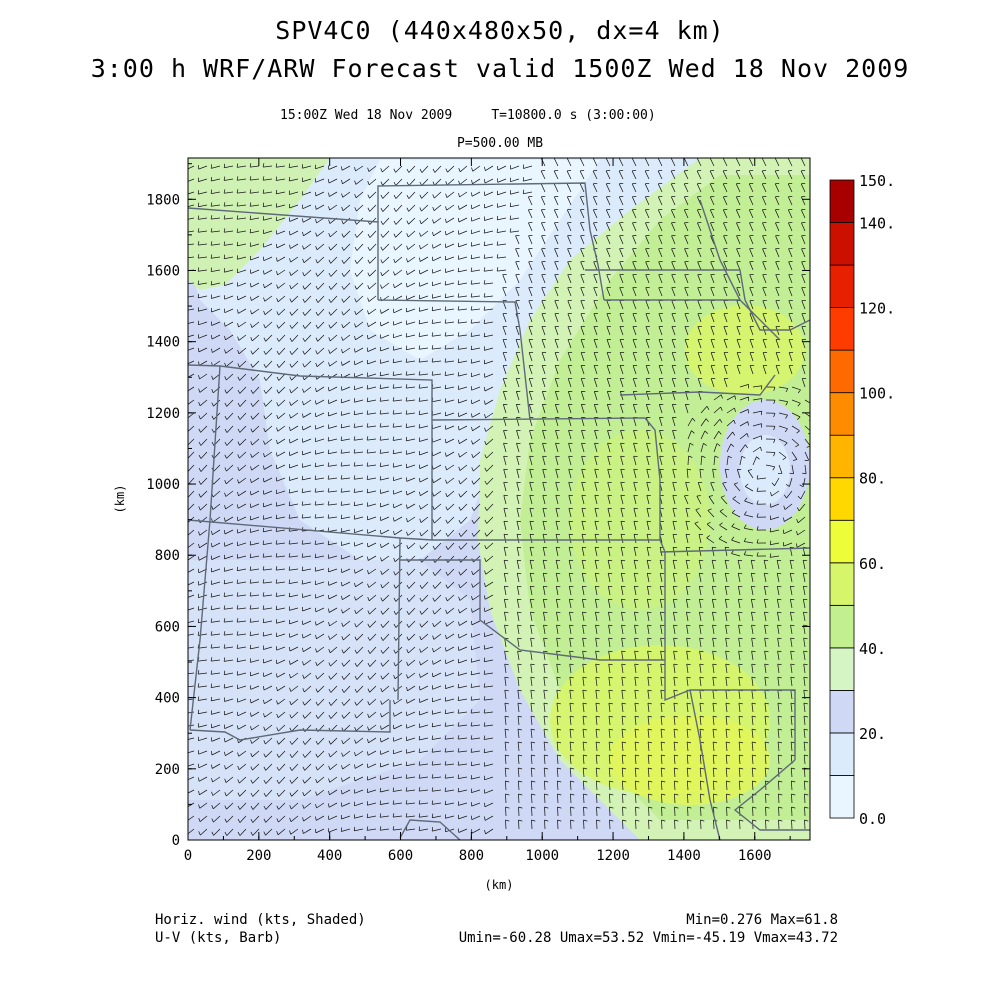 The height and width of the screenshot is (1000, 1000). Describe the element at coordinates (872, 734) in the screenshot. I see `colorbar-label: 20.` at that location.